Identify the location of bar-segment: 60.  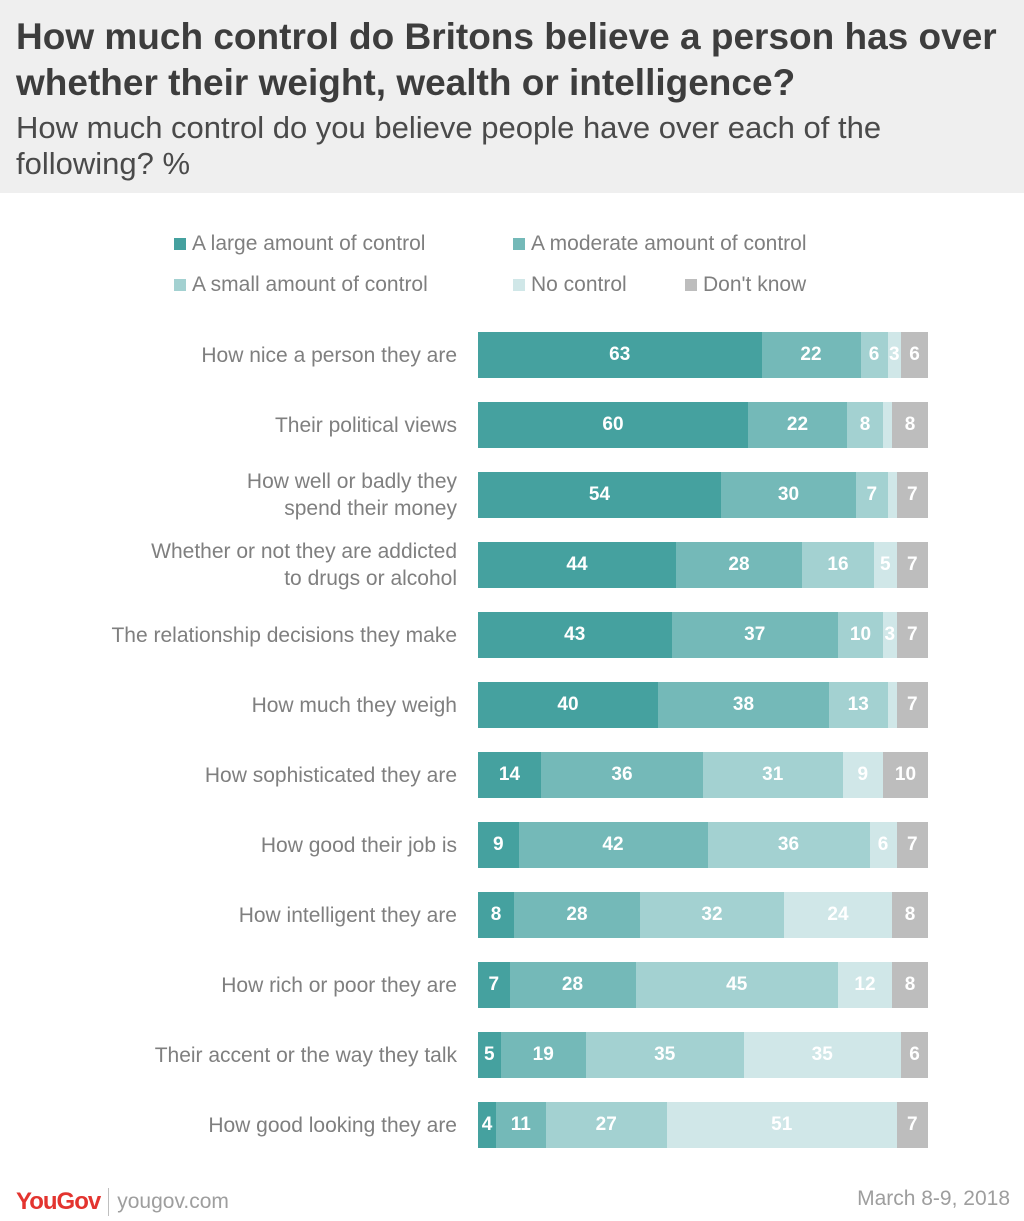
(613, 425).